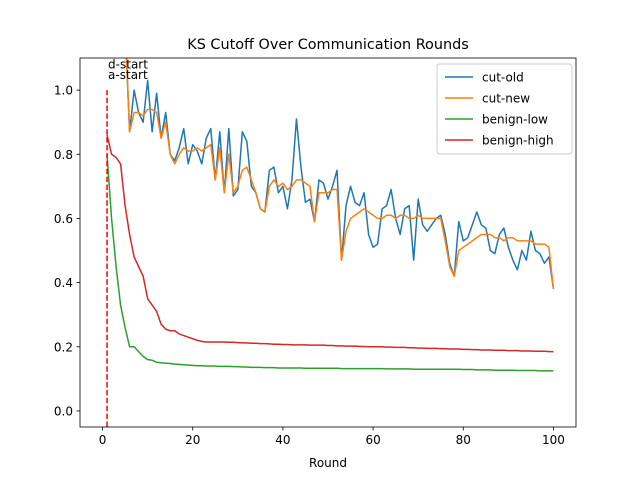  What do you see at coordinates (463, 440) in the screenshot?
I see `x-tick-label: 80` at bounding box center [463, 440].